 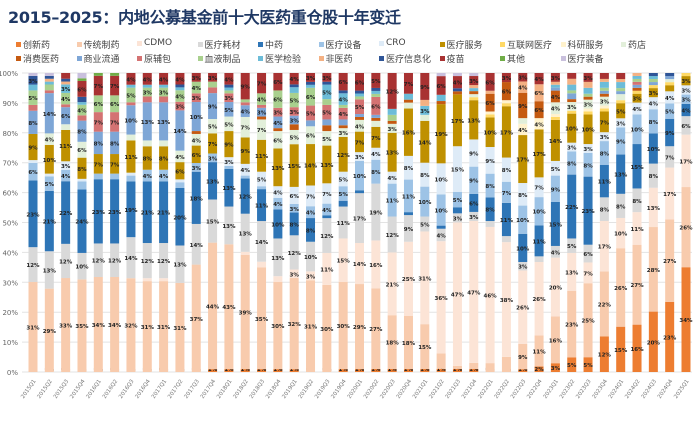 What do you see at coordinates (33, 329) in the screenshot?
I see `data-label: 31%` at bounding box center [33, 329].